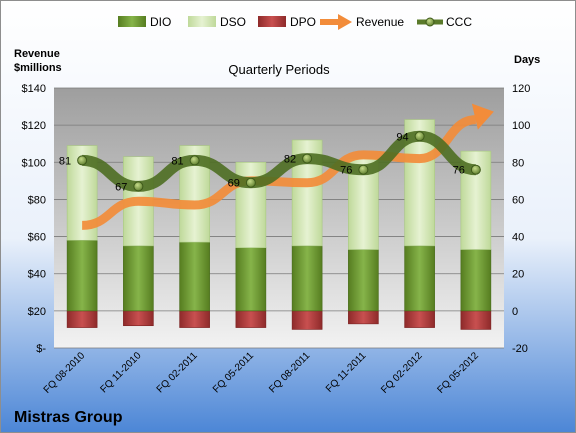 This screenshot has width=576, height=433. I want to click on legend-label-dio: DIO, so click(160, 22).